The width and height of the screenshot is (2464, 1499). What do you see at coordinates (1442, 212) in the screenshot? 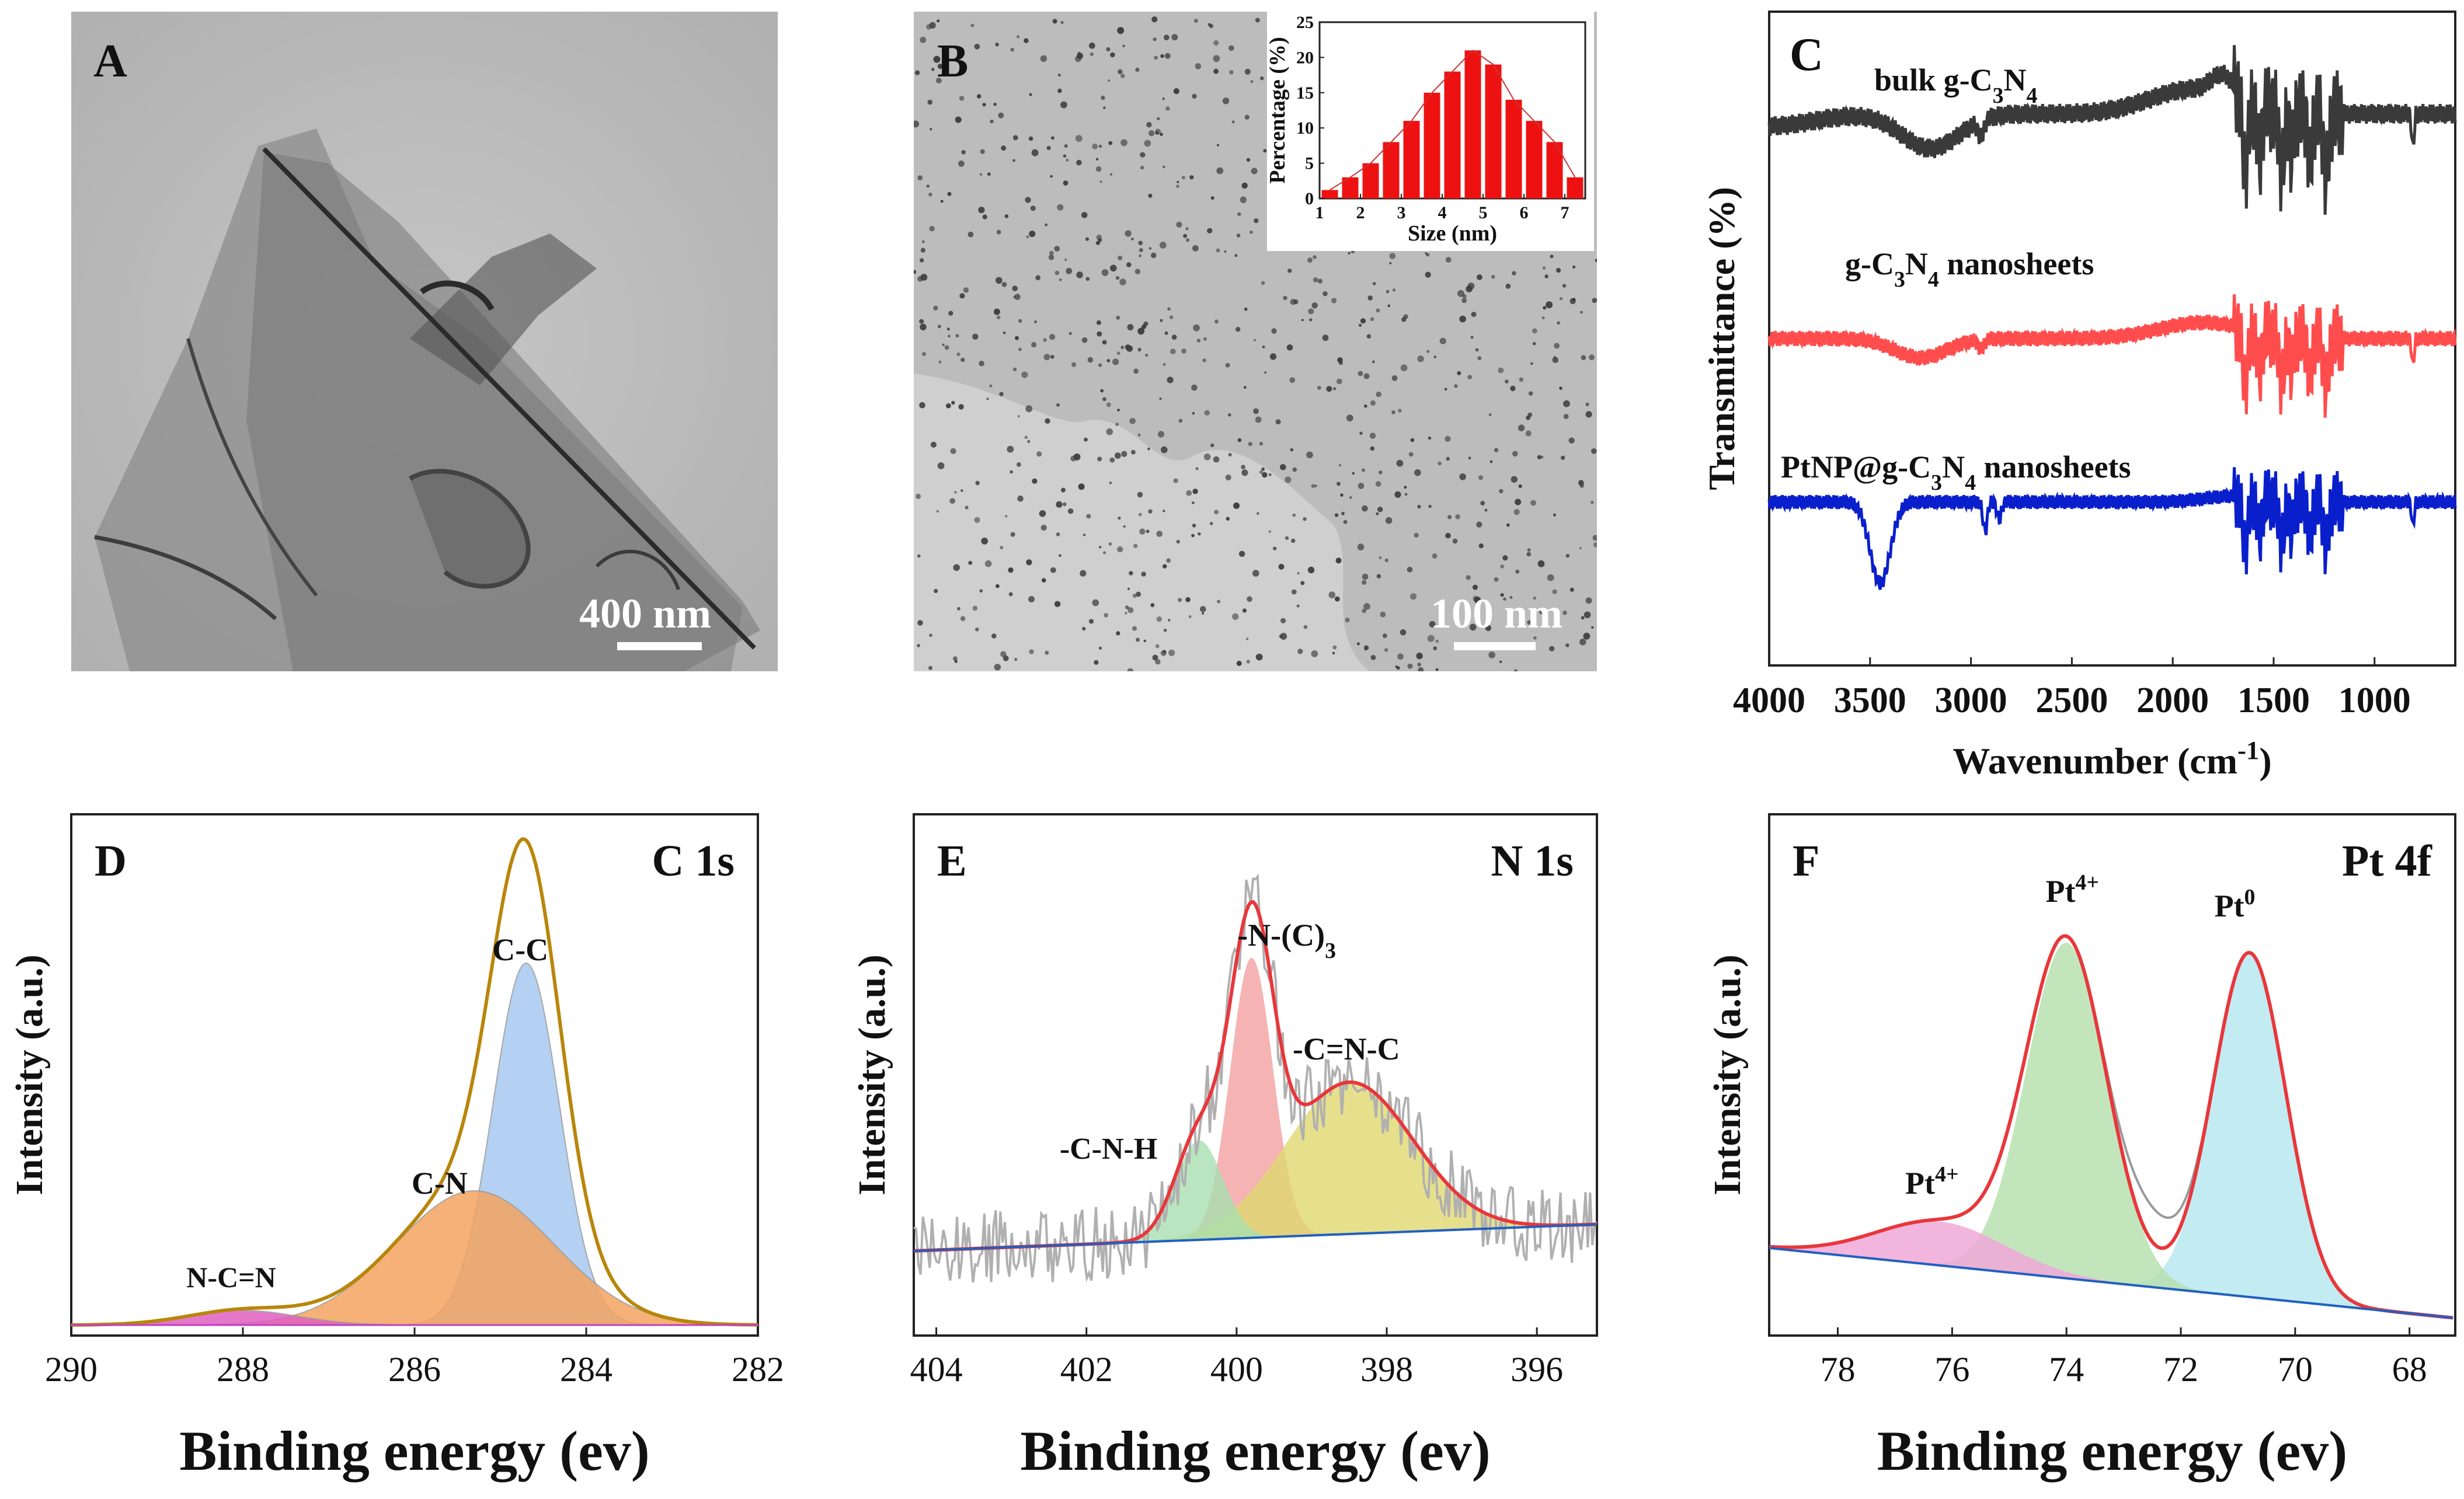
I see `inset-x-tick-label: 4` at bounding box center [1442, 212].